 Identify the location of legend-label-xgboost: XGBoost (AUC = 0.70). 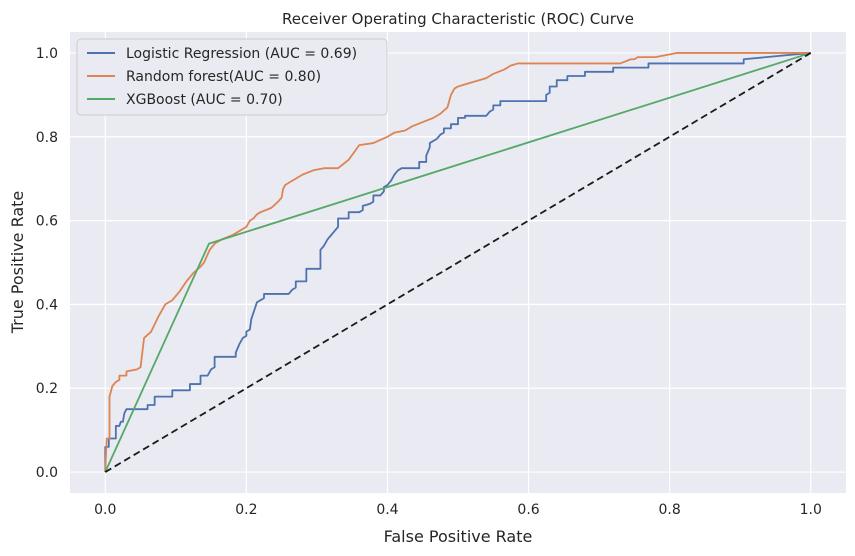
(204, 100).